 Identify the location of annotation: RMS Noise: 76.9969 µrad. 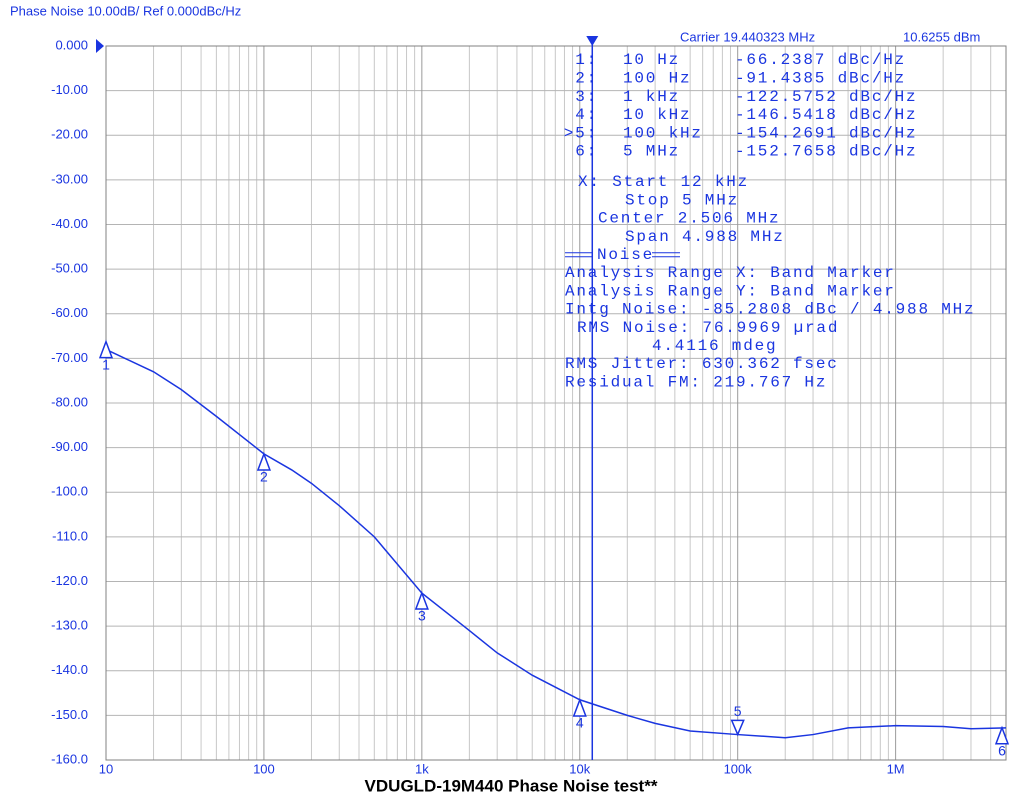
(708, 328).